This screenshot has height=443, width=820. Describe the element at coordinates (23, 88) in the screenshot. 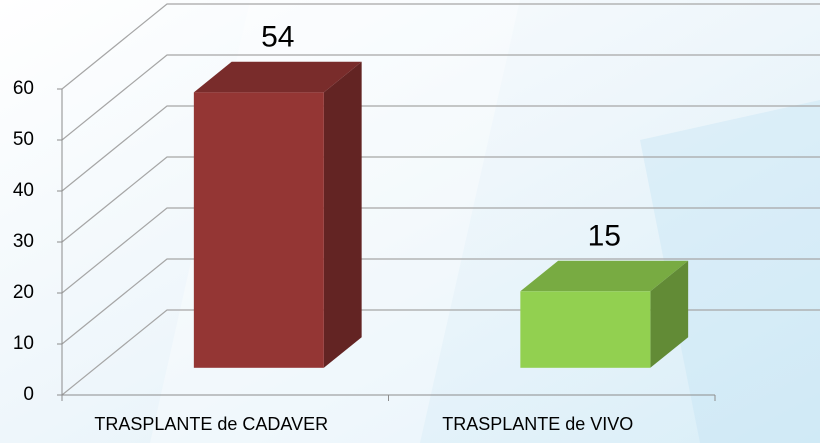

I see `y-tick-label: 60` at that location.